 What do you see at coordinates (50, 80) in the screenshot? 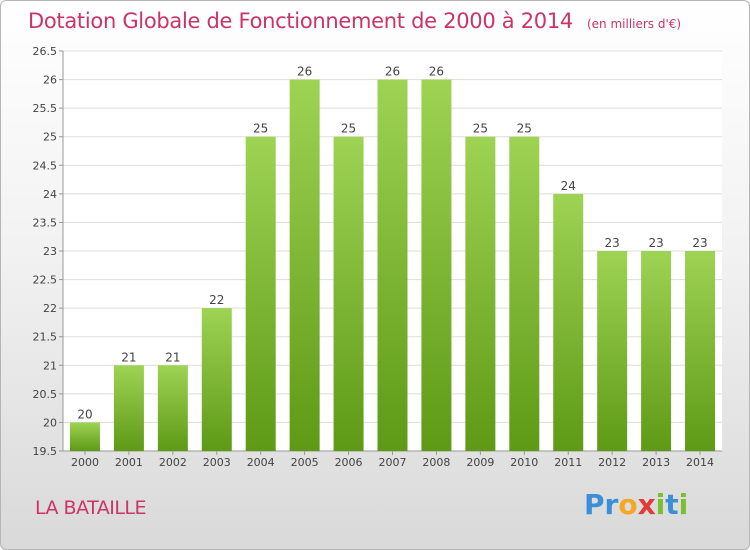
I see `y-tick-label: 26` at bounding box center [50, 80].